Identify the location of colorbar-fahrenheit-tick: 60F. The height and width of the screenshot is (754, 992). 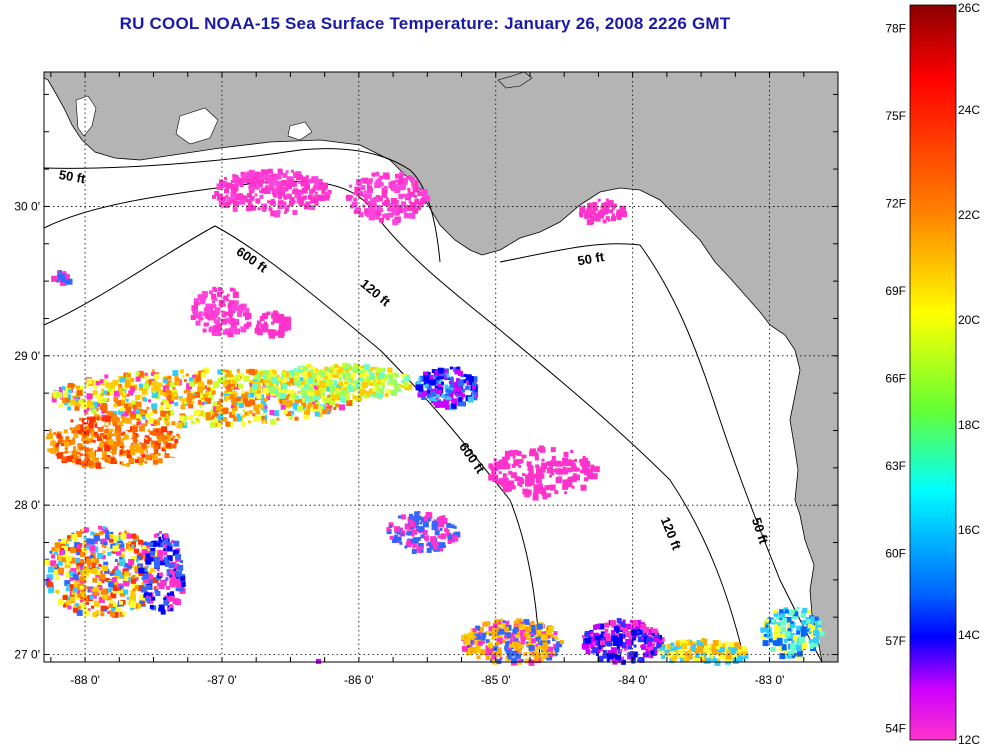
(895, 553).